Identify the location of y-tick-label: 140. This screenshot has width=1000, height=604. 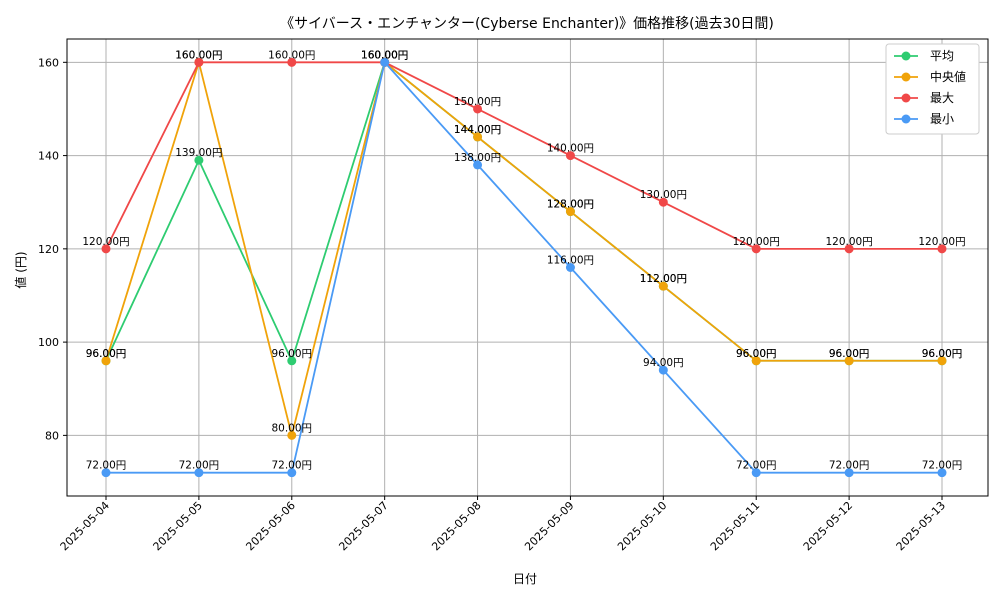
(48, 156).